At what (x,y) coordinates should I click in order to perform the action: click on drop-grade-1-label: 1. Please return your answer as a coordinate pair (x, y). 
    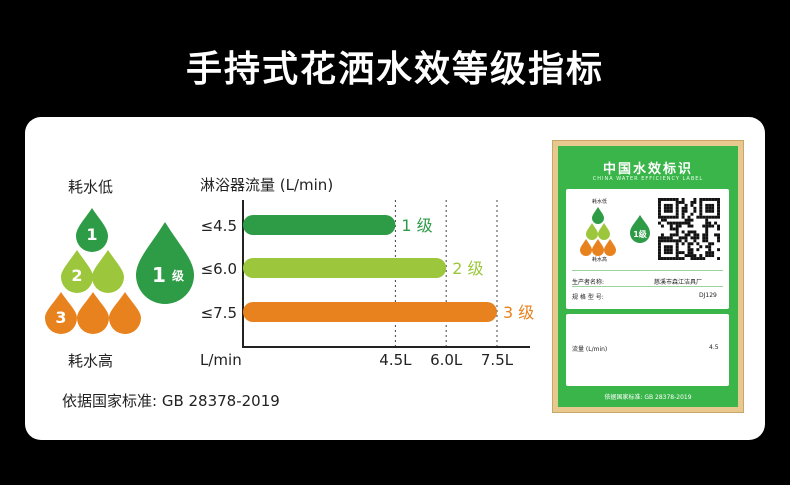
    Looking at the image, I should click on (91, 234).